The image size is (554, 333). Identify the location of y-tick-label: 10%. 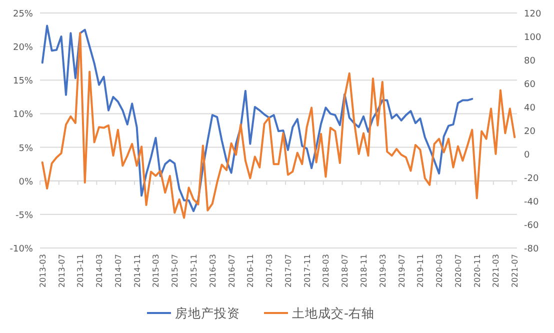
(23, 115).